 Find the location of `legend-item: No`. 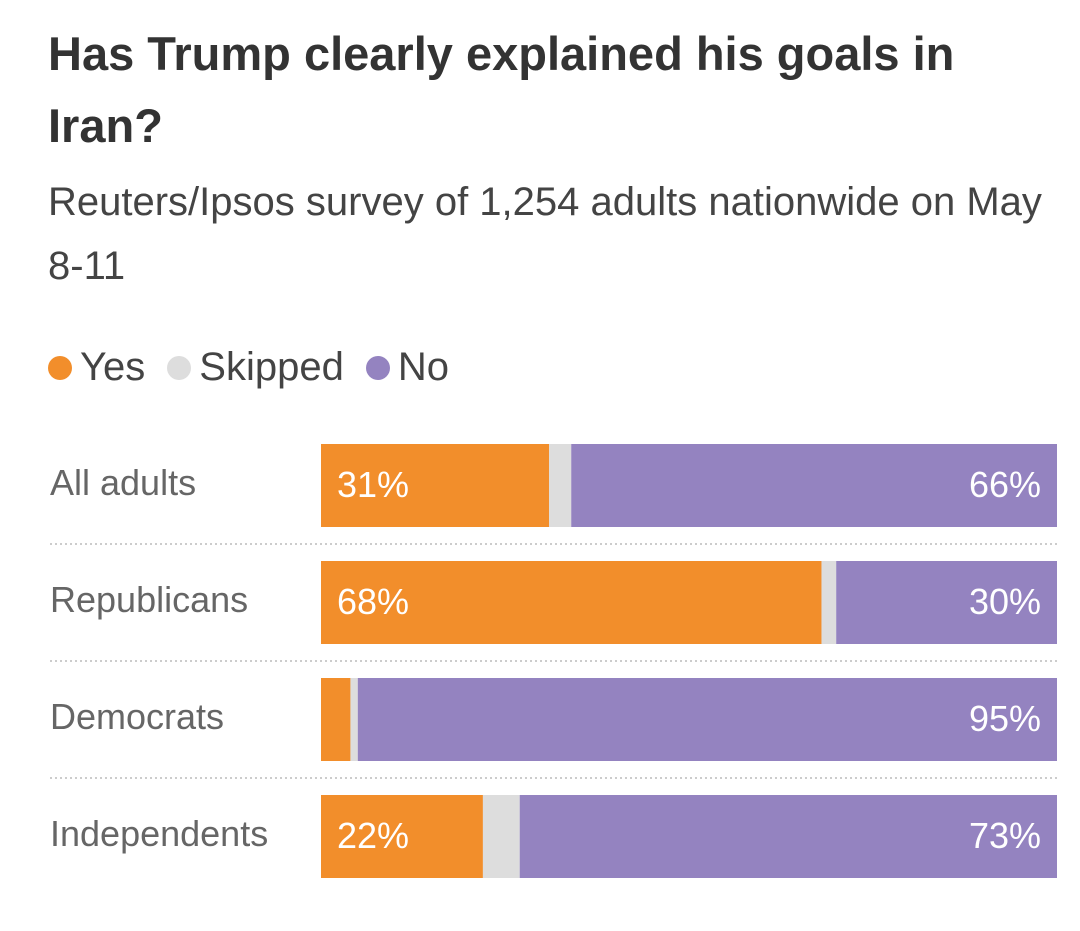

legend-item: No is located at coordinates (407, 367).